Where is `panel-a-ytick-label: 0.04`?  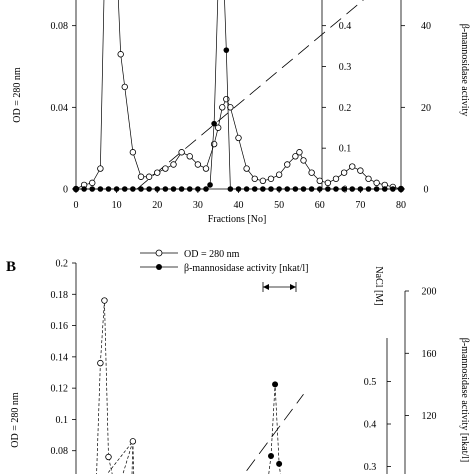 panel-a-ytick-label: 0.04 is located at coordinates (60, 108).